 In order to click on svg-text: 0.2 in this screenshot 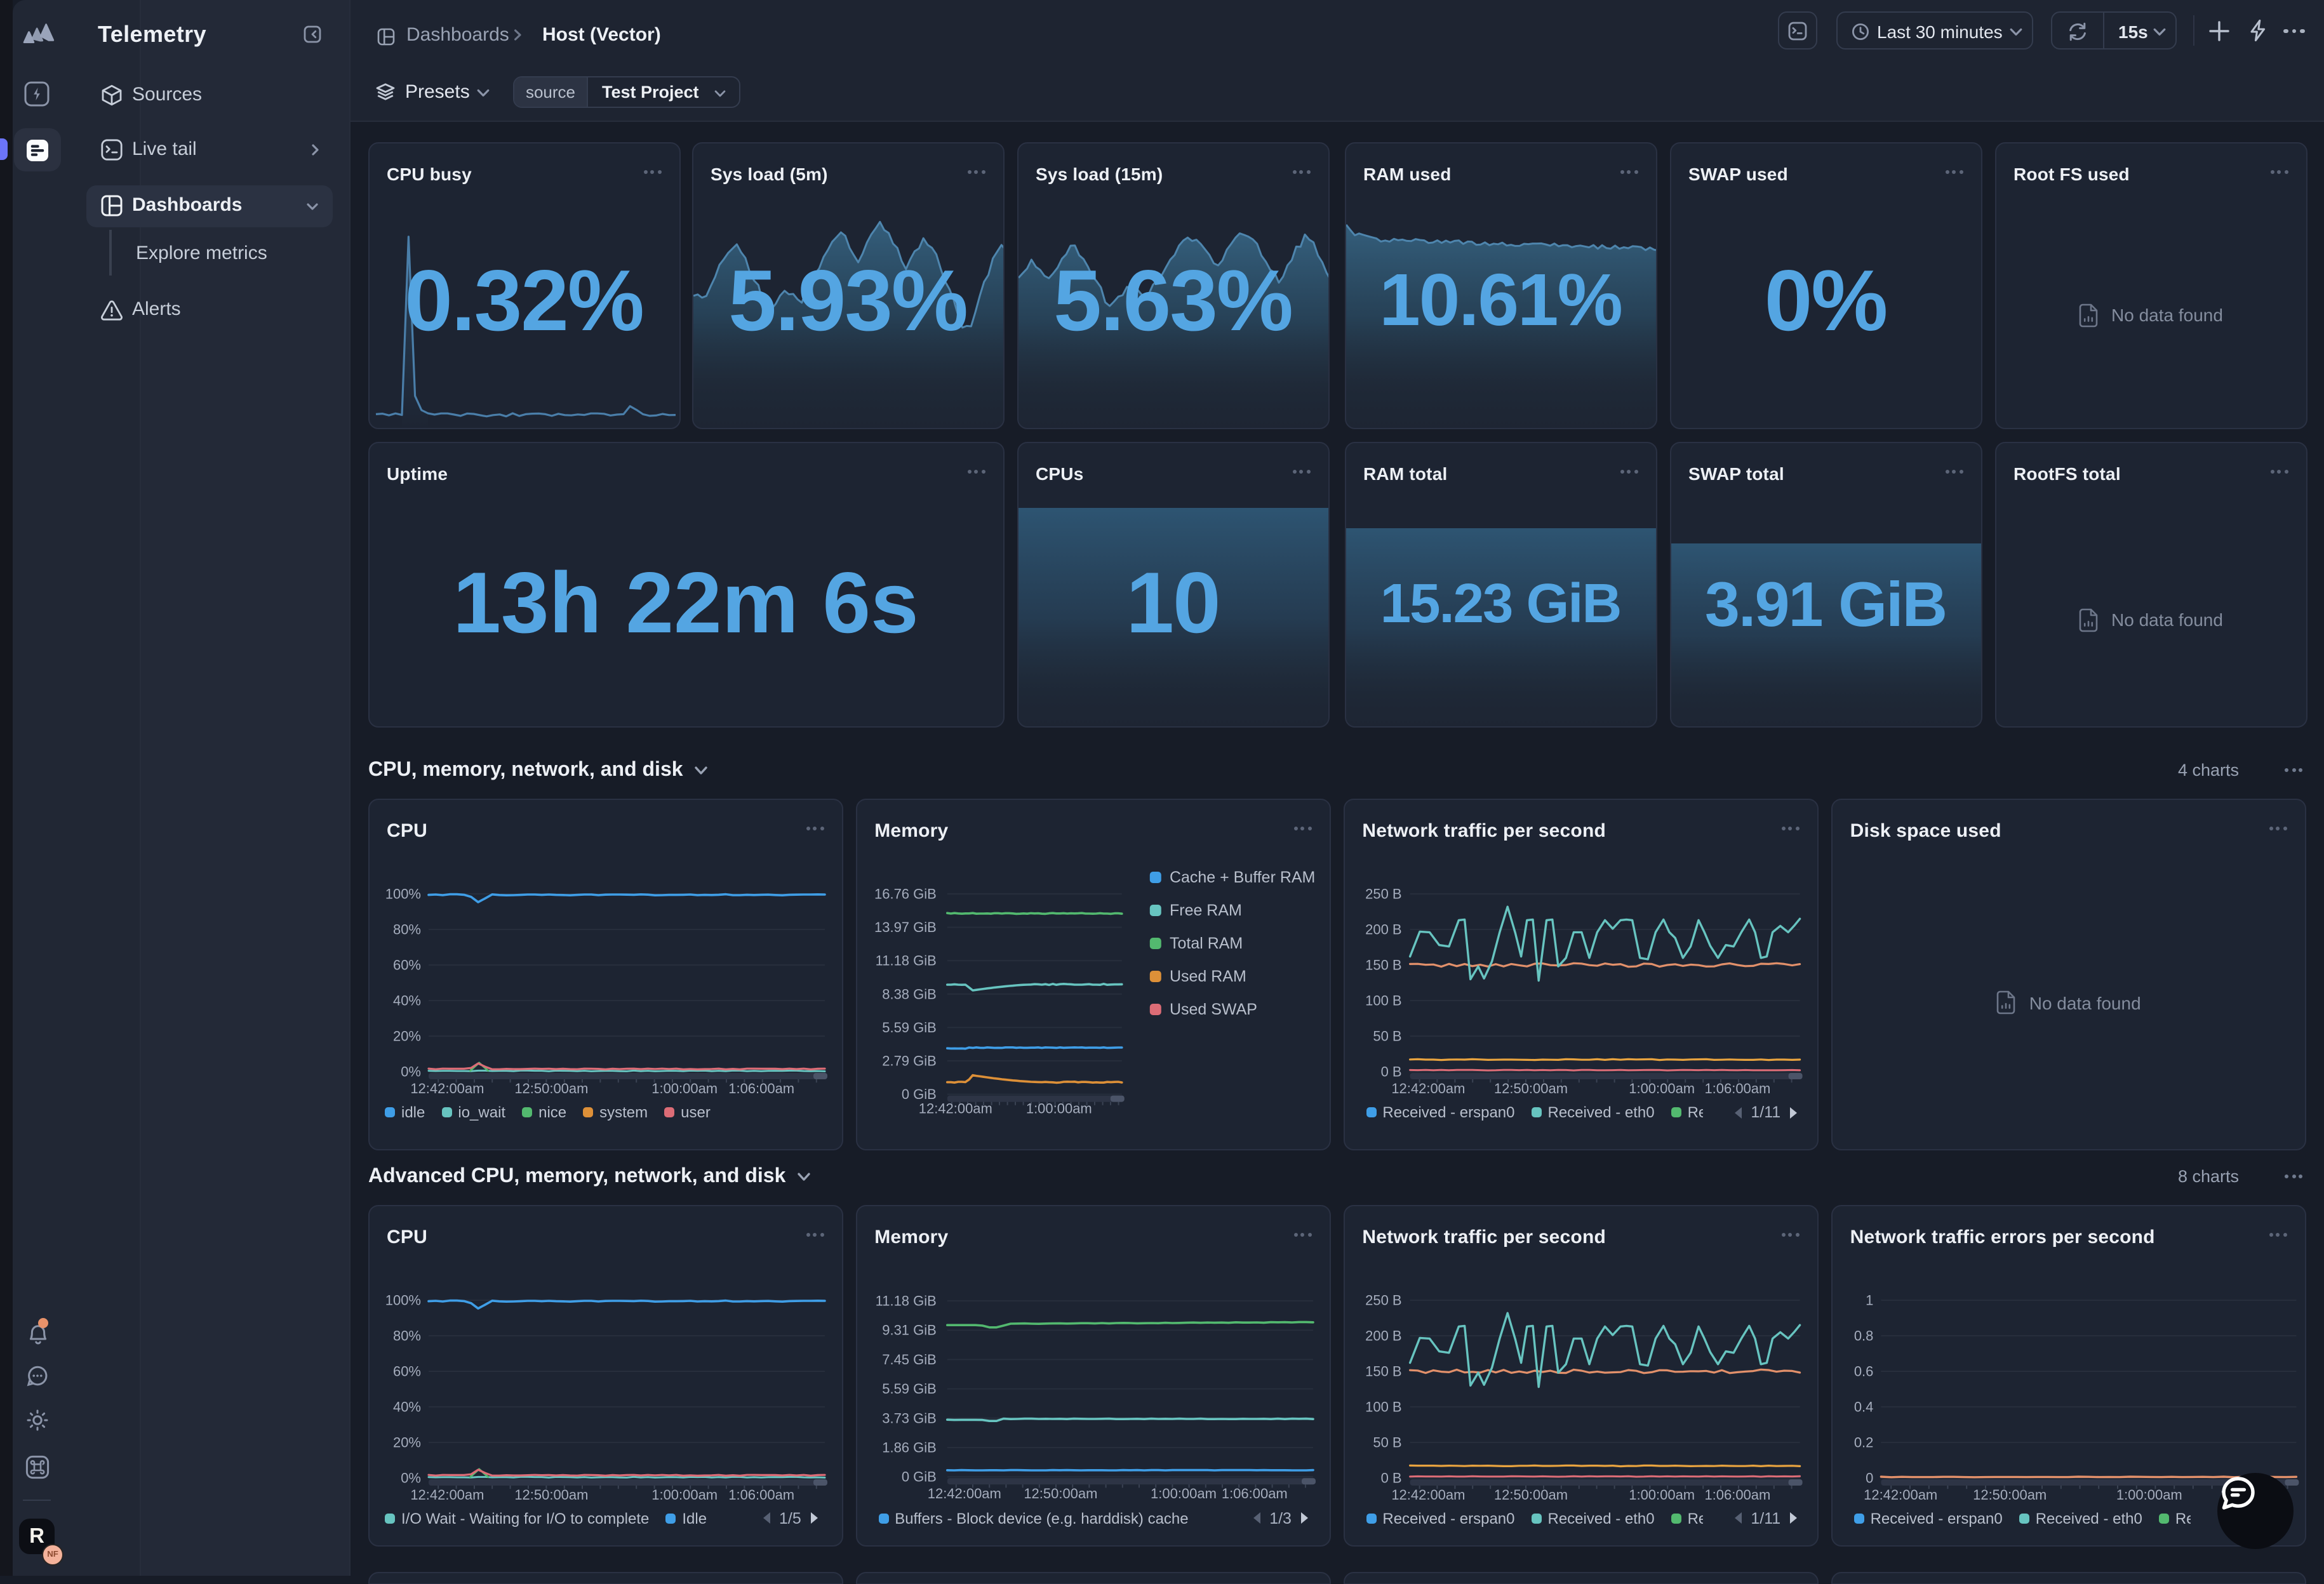, I will do `click(1863, 1441)`.